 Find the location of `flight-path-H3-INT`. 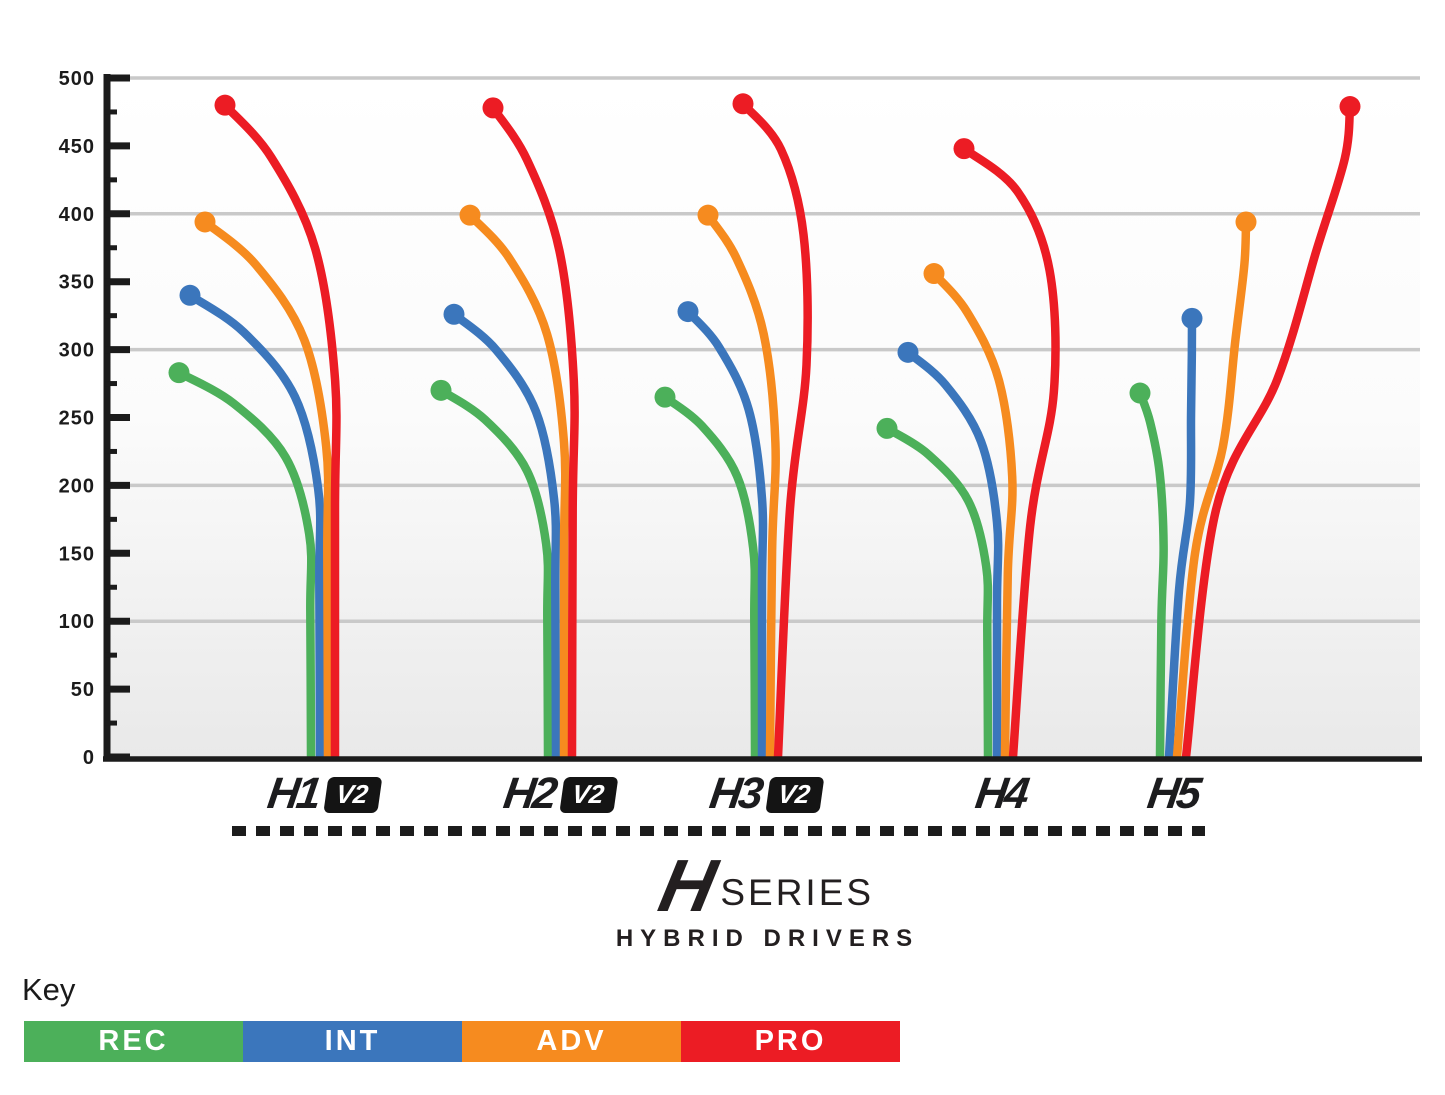

flight-path-H3-INT is located at coordinates (725, 534).